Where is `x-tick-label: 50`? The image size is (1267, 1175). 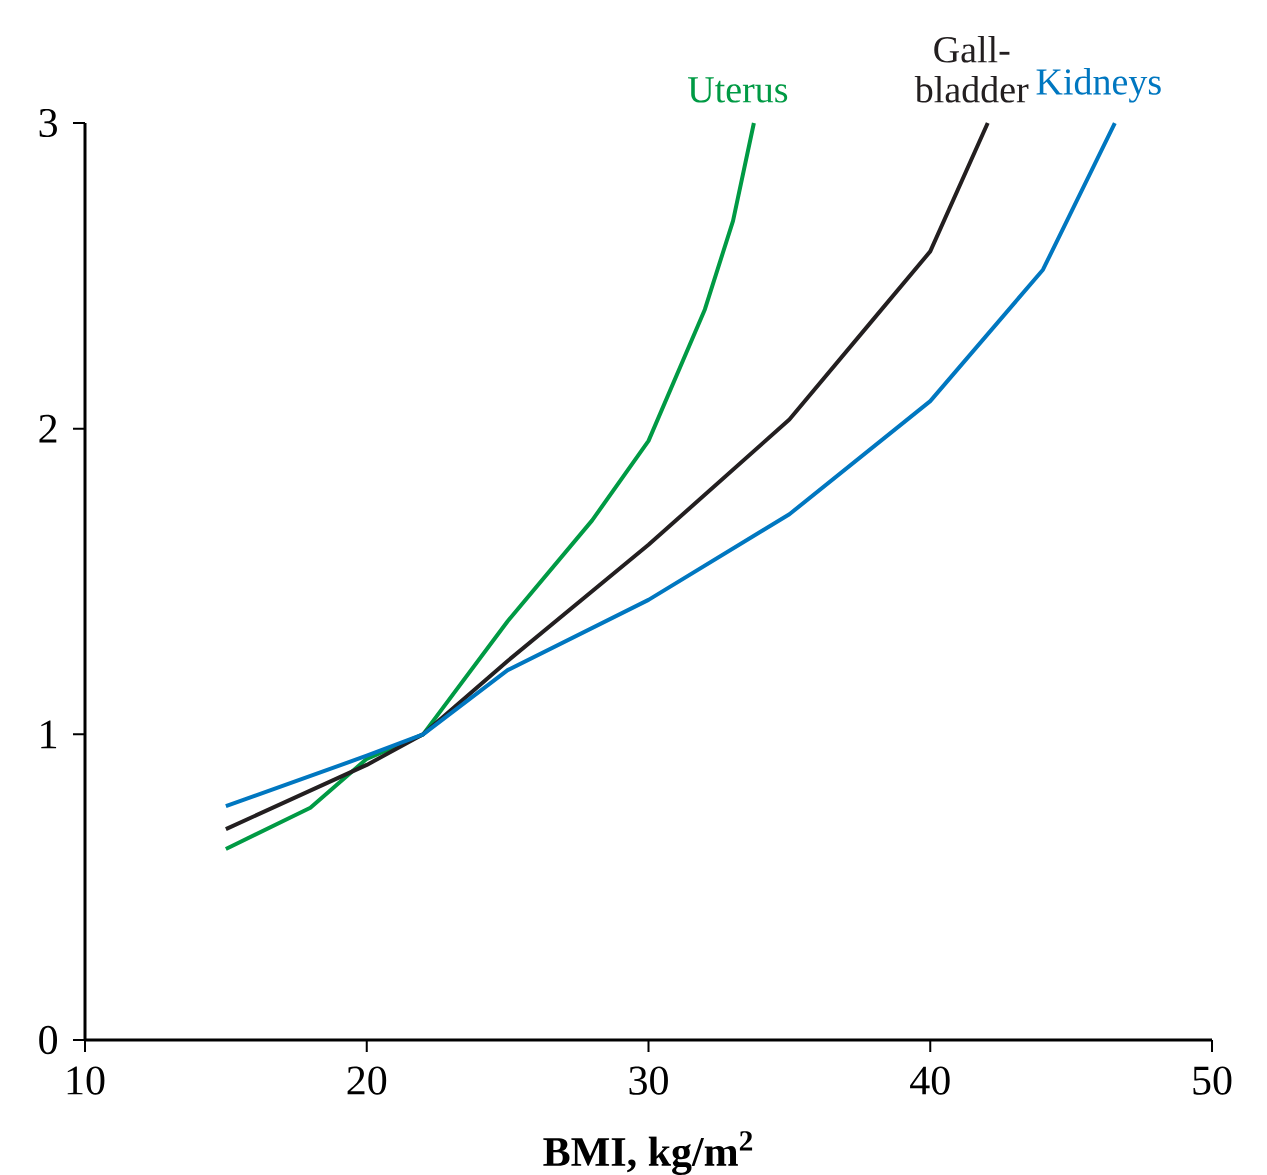
x-tick-label: 50 is located at coordinates (1212, 1080).